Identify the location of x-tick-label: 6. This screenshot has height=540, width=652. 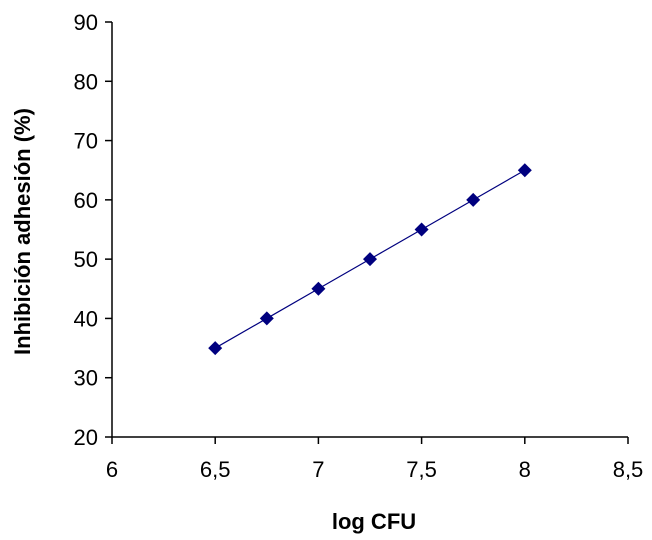
(112, 469).